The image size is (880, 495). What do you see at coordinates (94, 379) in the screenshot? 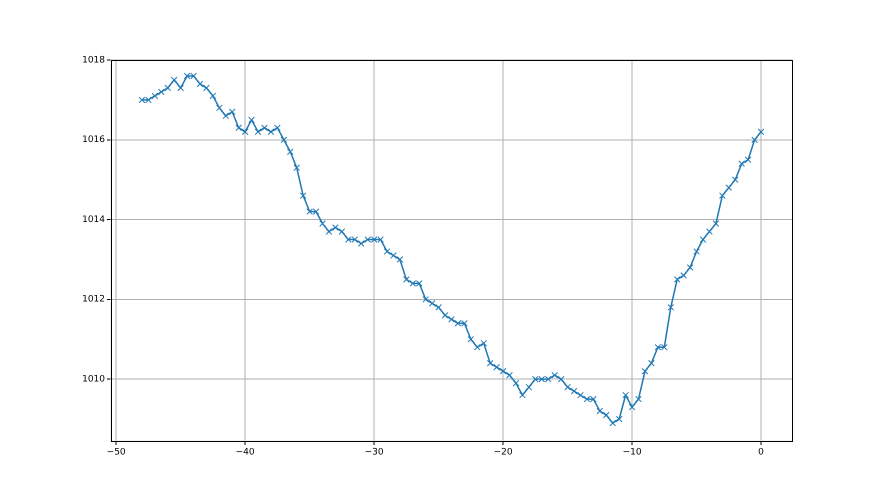
I see `y-tick-label: 1010` at bounding box center [94, 379].